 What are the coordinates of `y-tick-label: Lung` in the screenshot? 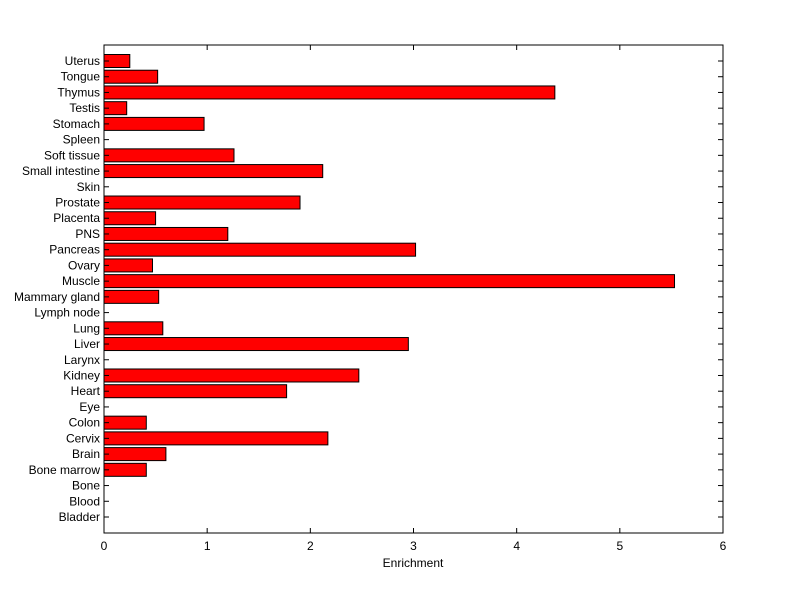 It's located at (86, 328).